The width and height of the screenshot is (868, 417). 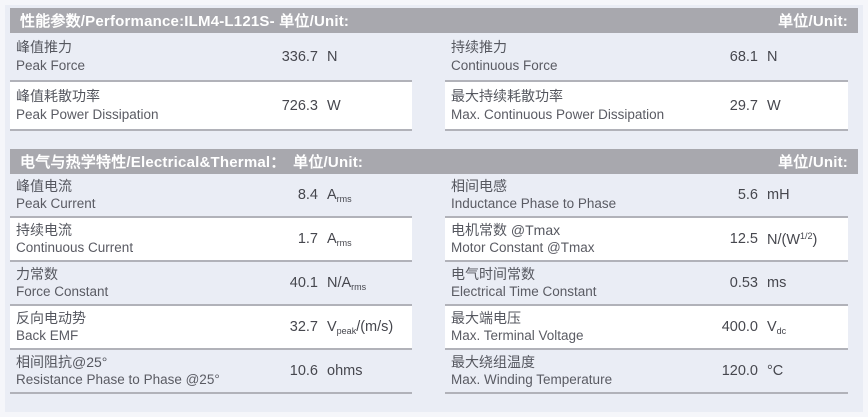 What do you see at coordinates (646, 328) in the screenshot?
I see `spec-row: 最大端电压 Max. Terminal Voltage 400.0 Vdc` at bounding box center [646, 328].